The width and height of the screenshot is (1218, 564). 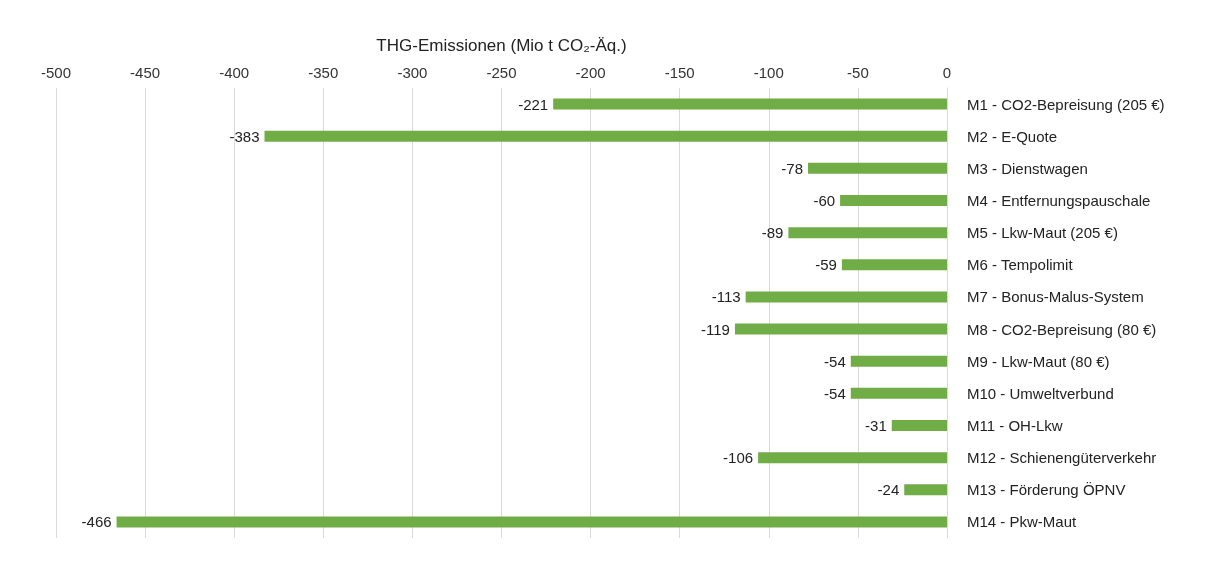 I want to click on data-label: -24, so click(x=888, y=490).